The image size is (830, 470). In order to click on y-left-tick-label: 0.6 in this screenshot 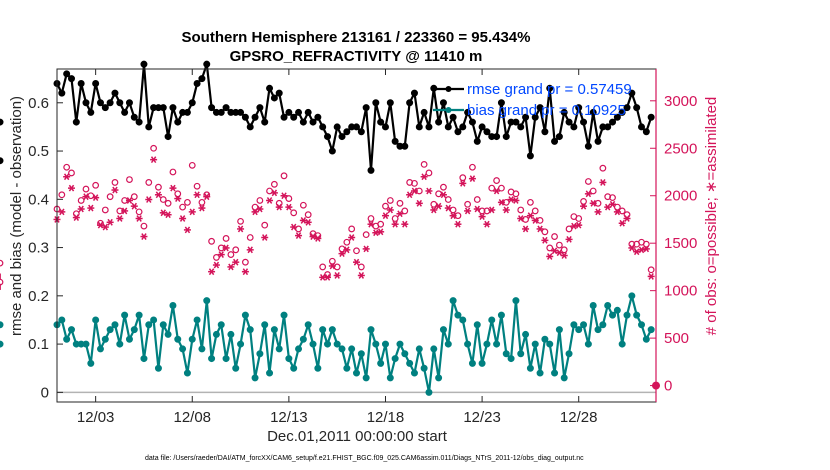, I will do `click(38, 103)`.